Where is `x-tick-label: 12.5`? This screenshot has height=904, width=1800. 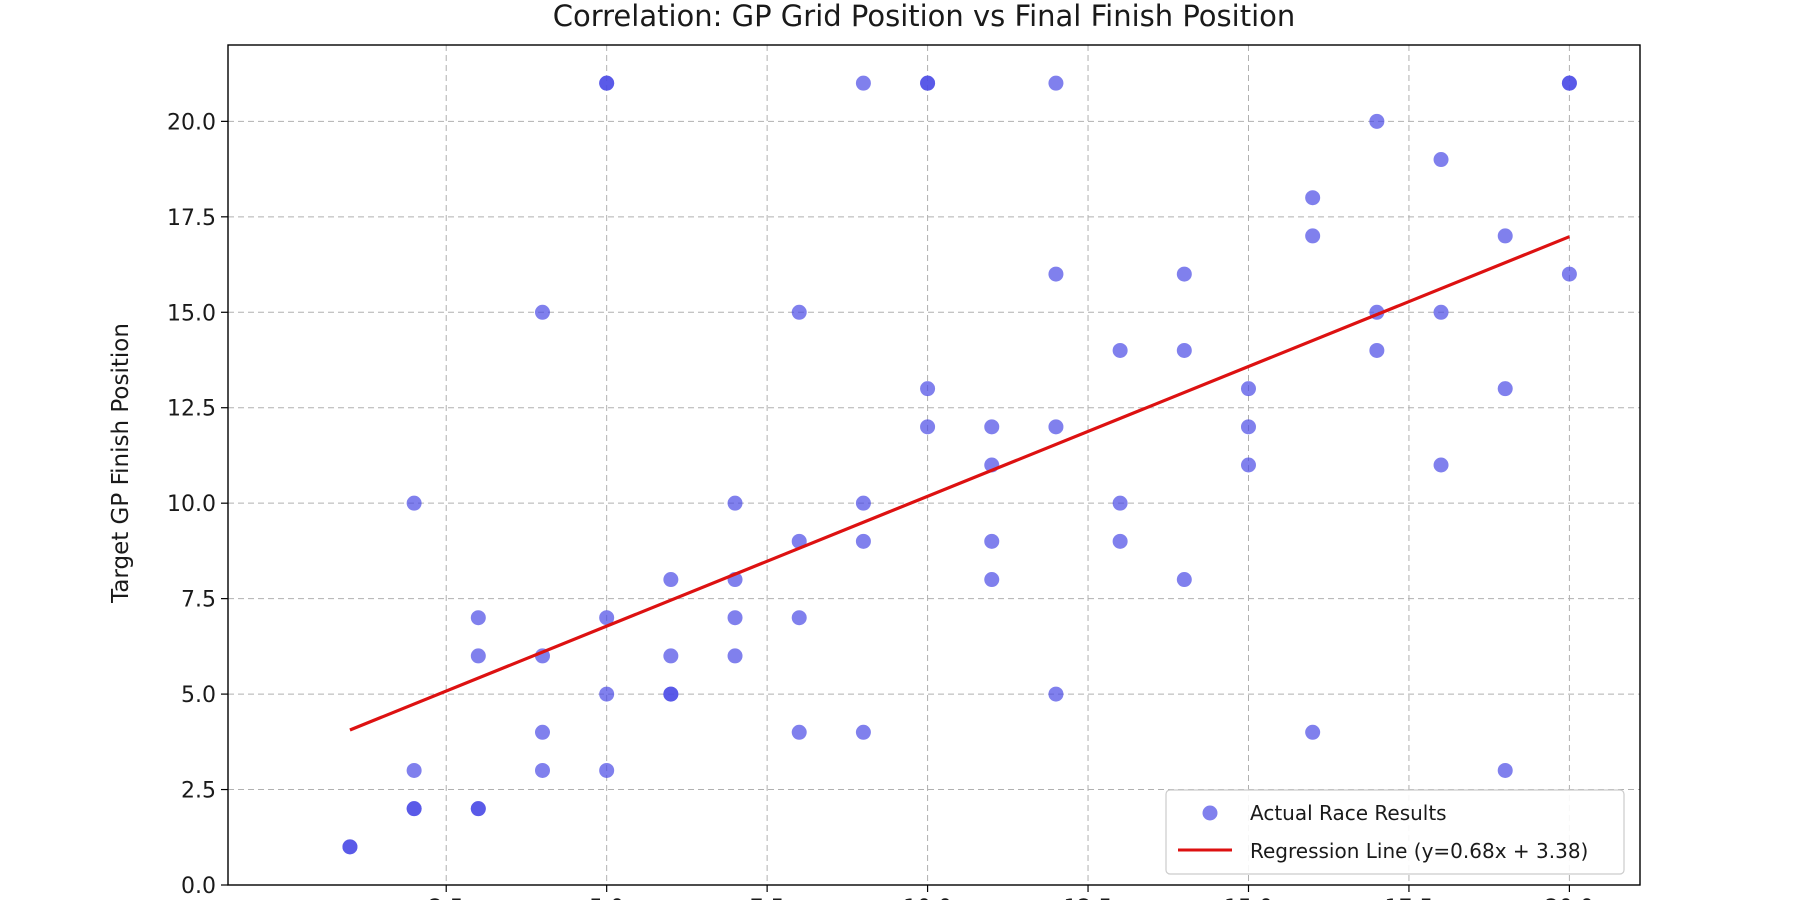
x-tick-label: 12.5 is located at coordinates (1088, 898).